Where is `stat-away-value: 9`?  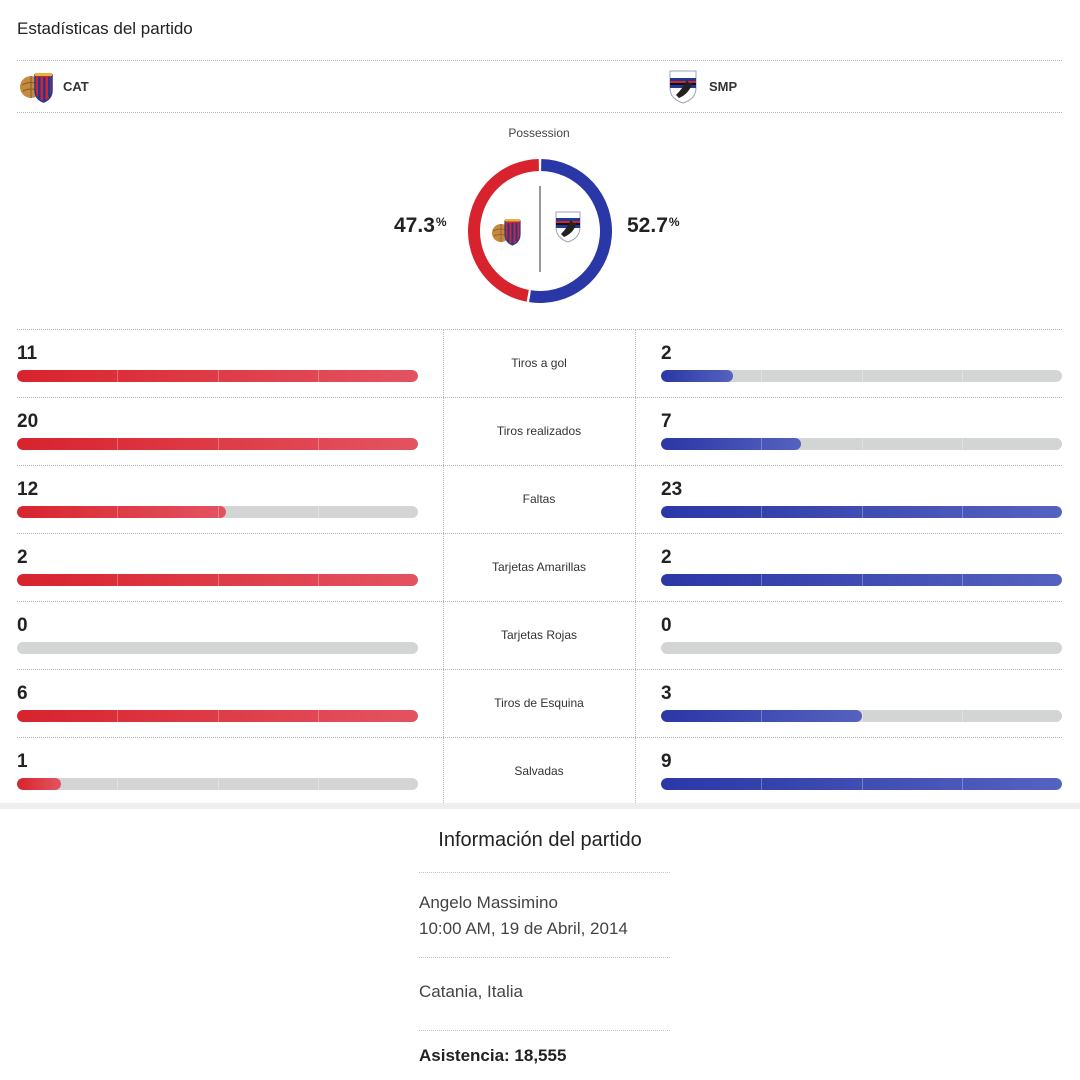 stat-away-value: 9 is located at coordinates (666, 761).